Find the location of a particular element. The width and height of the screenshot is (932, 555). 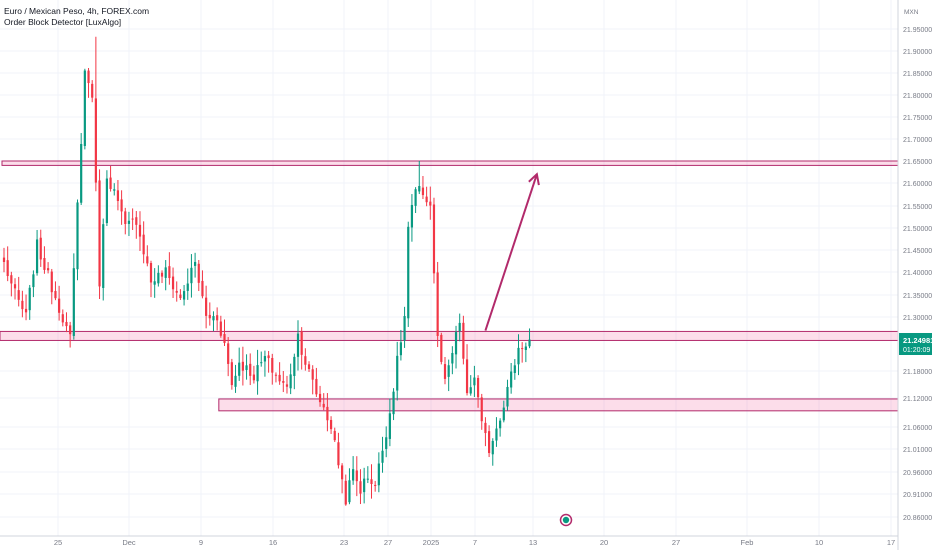

time-axis: 25 Dec 9 16 23 27 2025 7 13 20 27 Feb 10 17 is located at coordinates (449, 541).